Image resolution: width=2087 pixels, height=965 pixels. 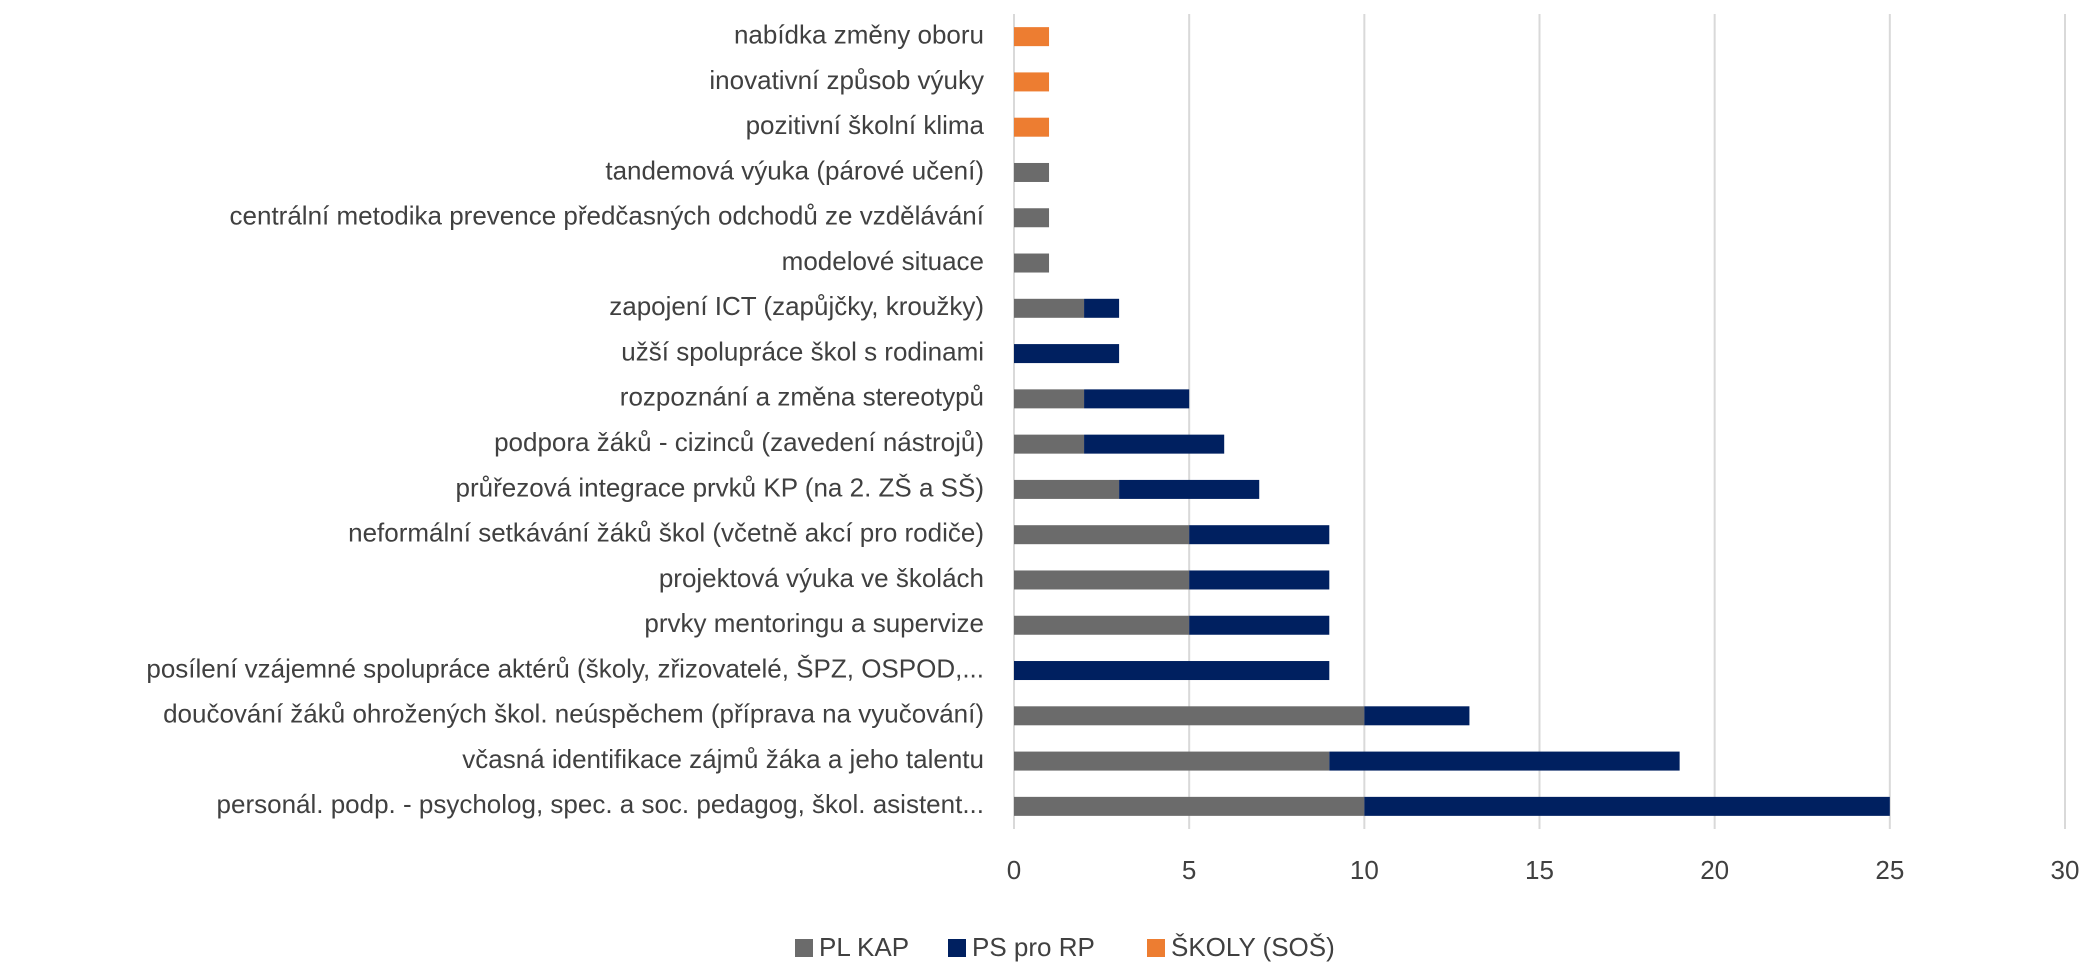 What do you see at coordinates (1539, 870) in the screenshot?
I see `x-tick-label: 15` at bounding box center [1539, 870].